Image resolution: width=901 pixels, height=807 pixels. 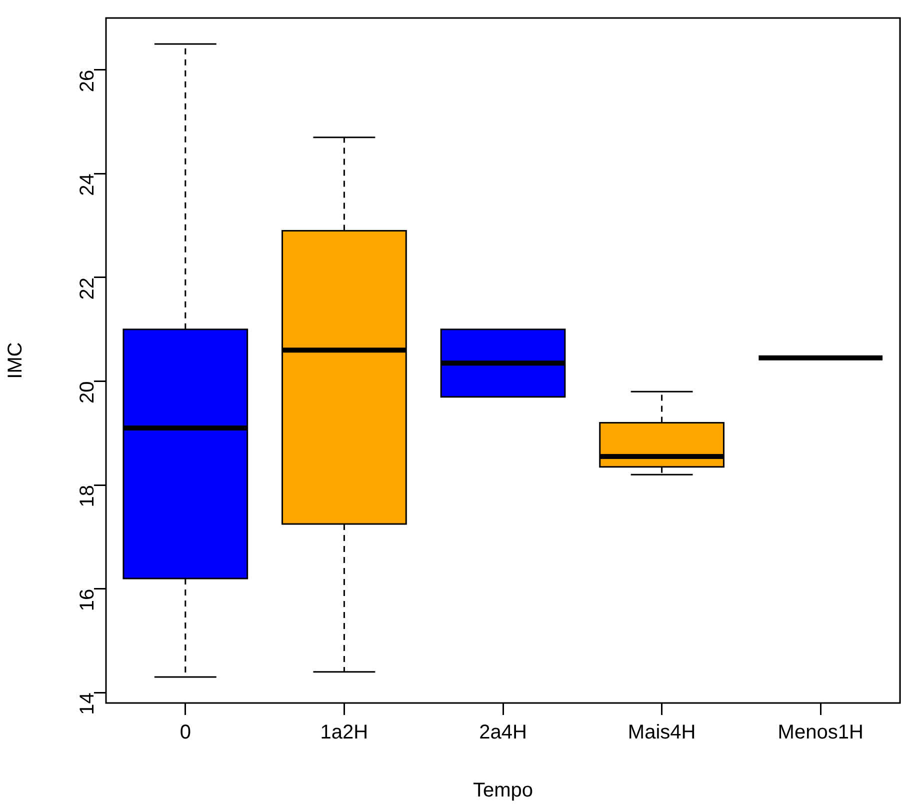 I want to click on x-tick-label: Menos1H, so click(x=821, y=733).